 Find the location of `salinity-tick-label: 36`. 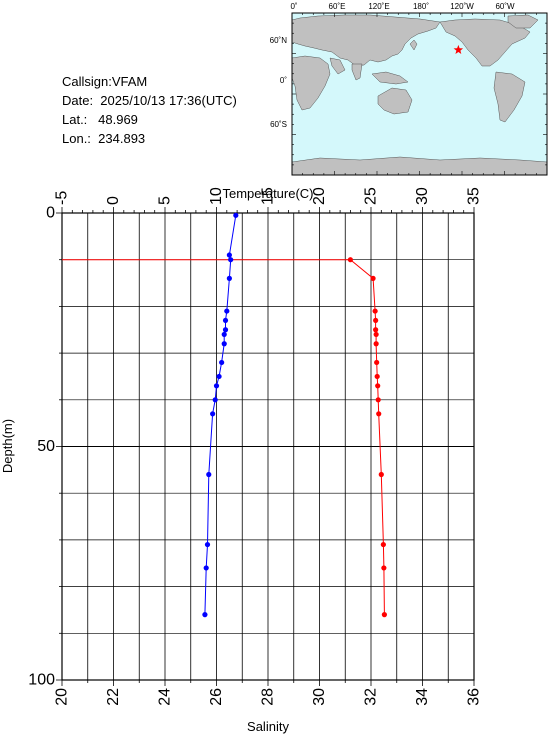

salinity-tick-label: 36 is located at coordinates (474, 697).